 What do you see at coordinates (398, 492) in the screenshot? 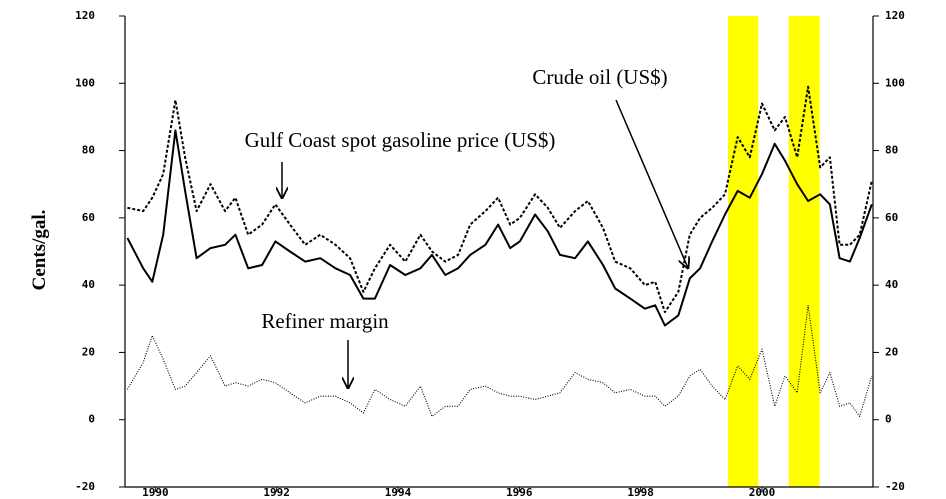
I see `x-tick-label: 1994` at bounding box center [398, 492].